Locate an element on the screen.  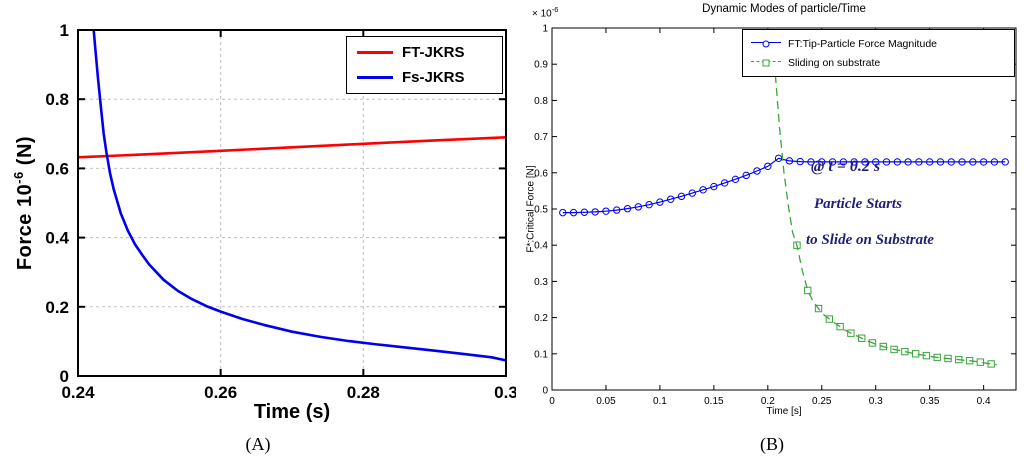
x-tick-label: 0.24 is located at coordinates (78, 392).